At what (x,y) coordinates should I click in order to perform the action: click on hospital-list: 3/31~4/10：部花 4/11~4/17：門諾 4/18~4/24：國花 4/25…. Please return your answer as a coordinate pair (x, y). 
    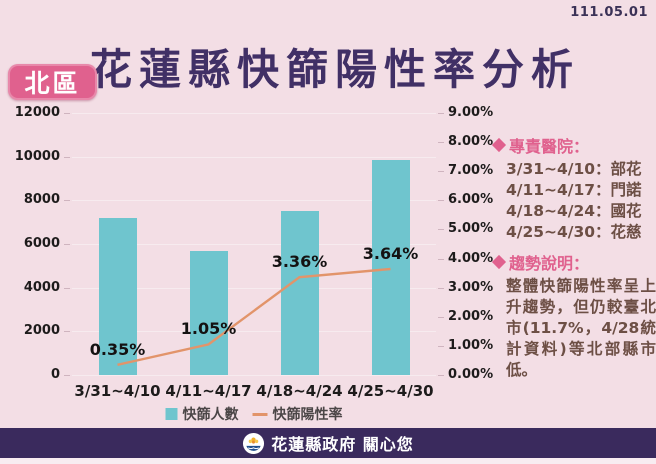
    Looking at the image, I should click on (580, 201).